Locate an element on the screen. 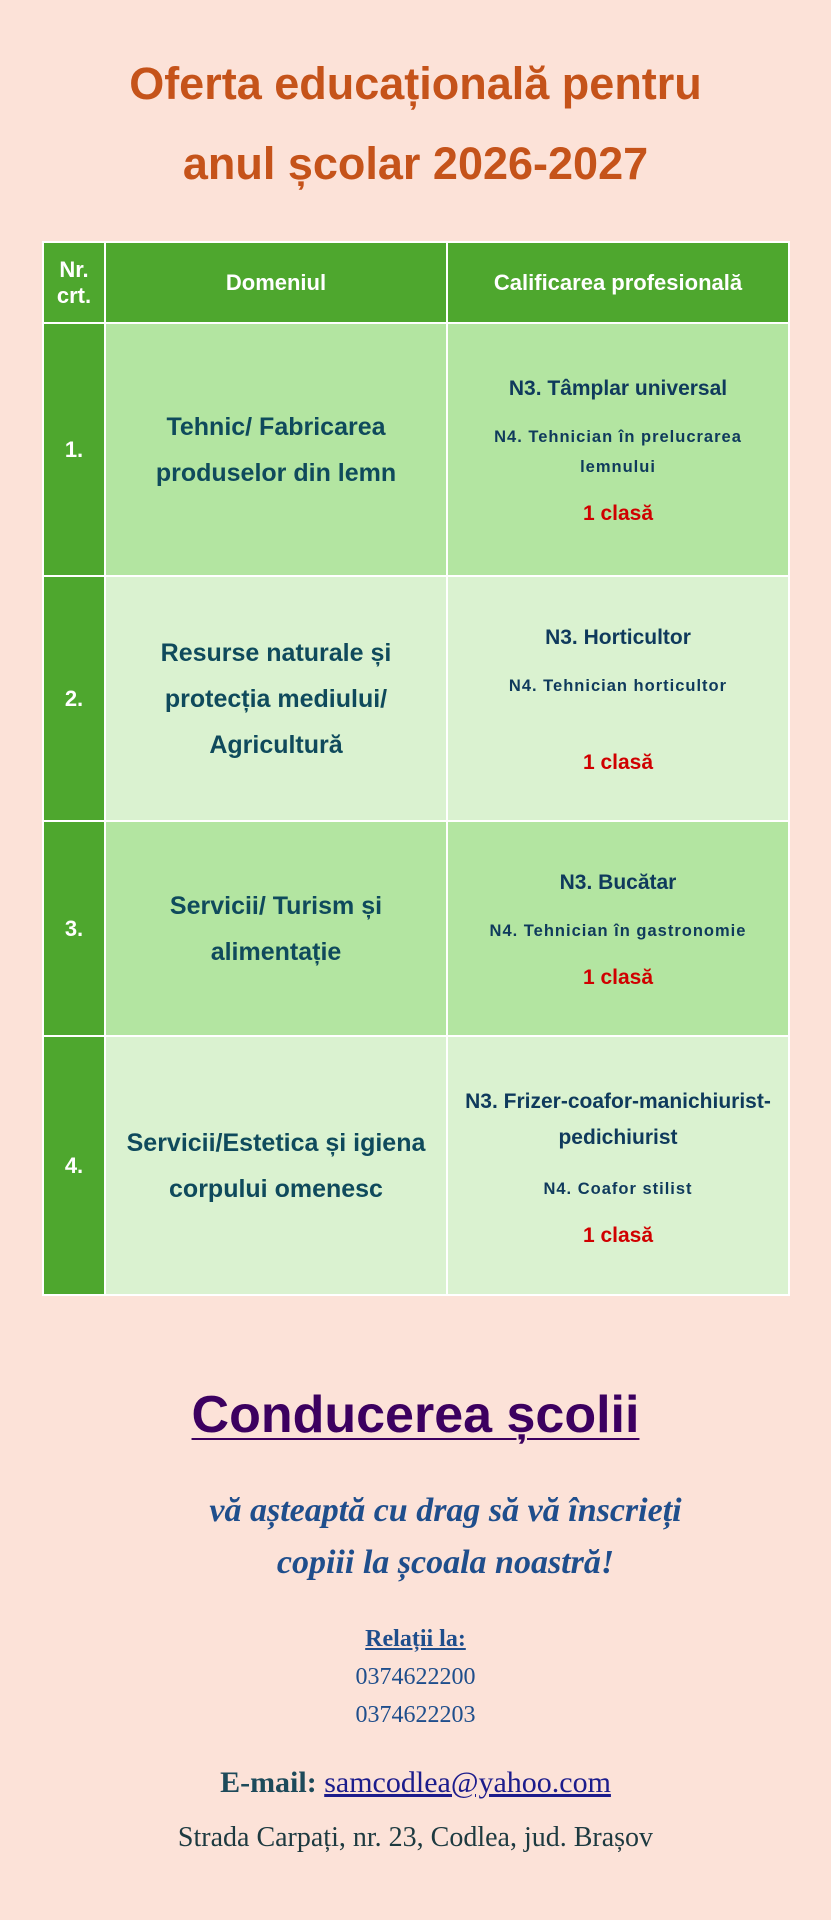 This screenshot has width=831, height=1920. header-domain: Domeniul is located at coordinates (276, 282).